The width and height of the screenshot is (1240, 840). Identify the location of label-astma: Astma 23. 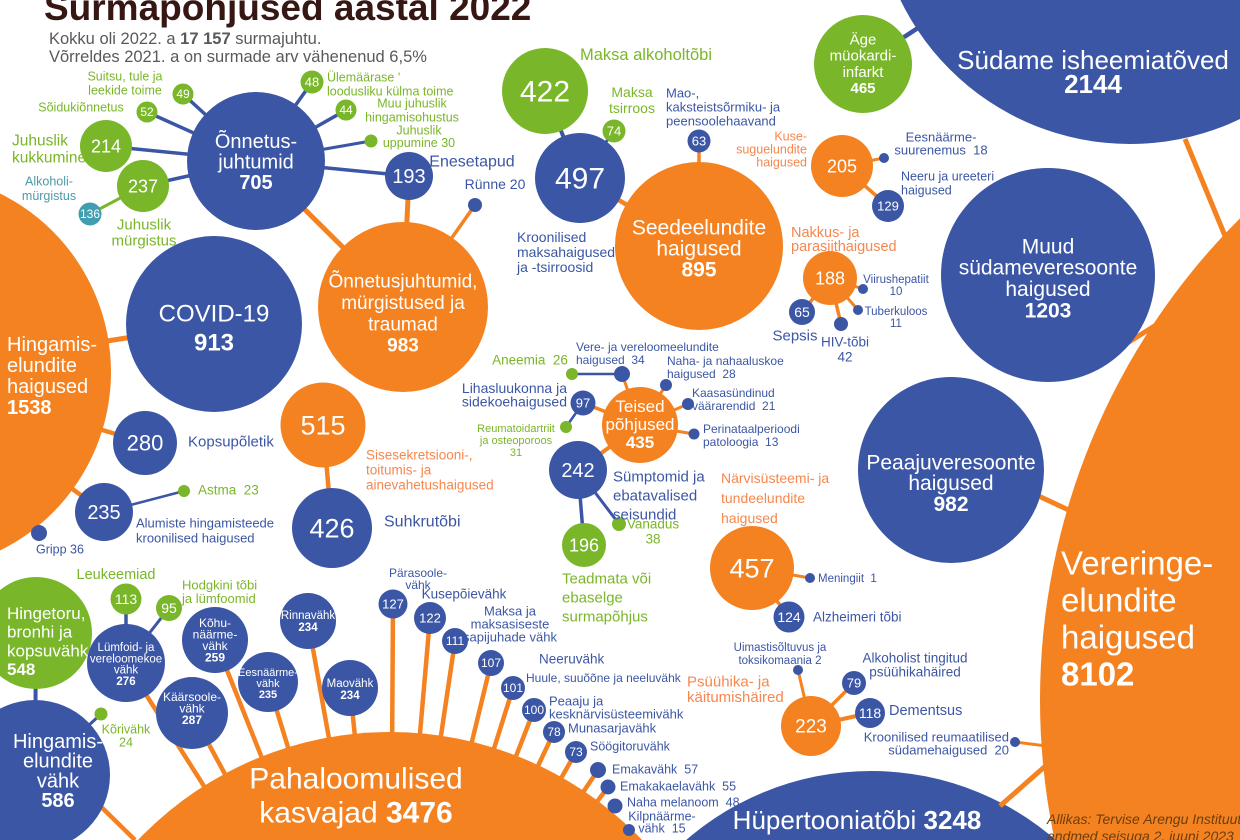
(228, 490).